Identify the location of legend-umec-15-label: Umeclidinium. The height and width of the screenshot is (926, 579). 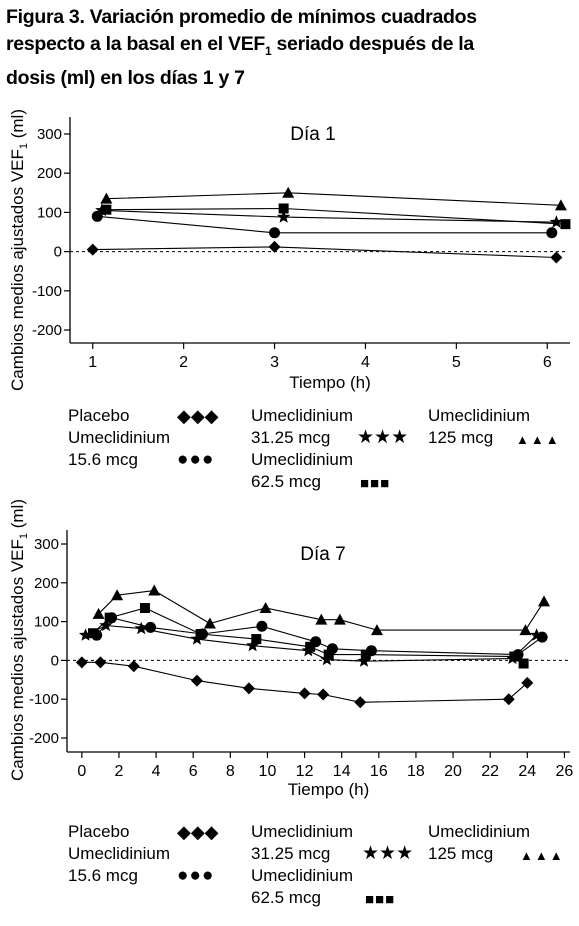
(119, 853).